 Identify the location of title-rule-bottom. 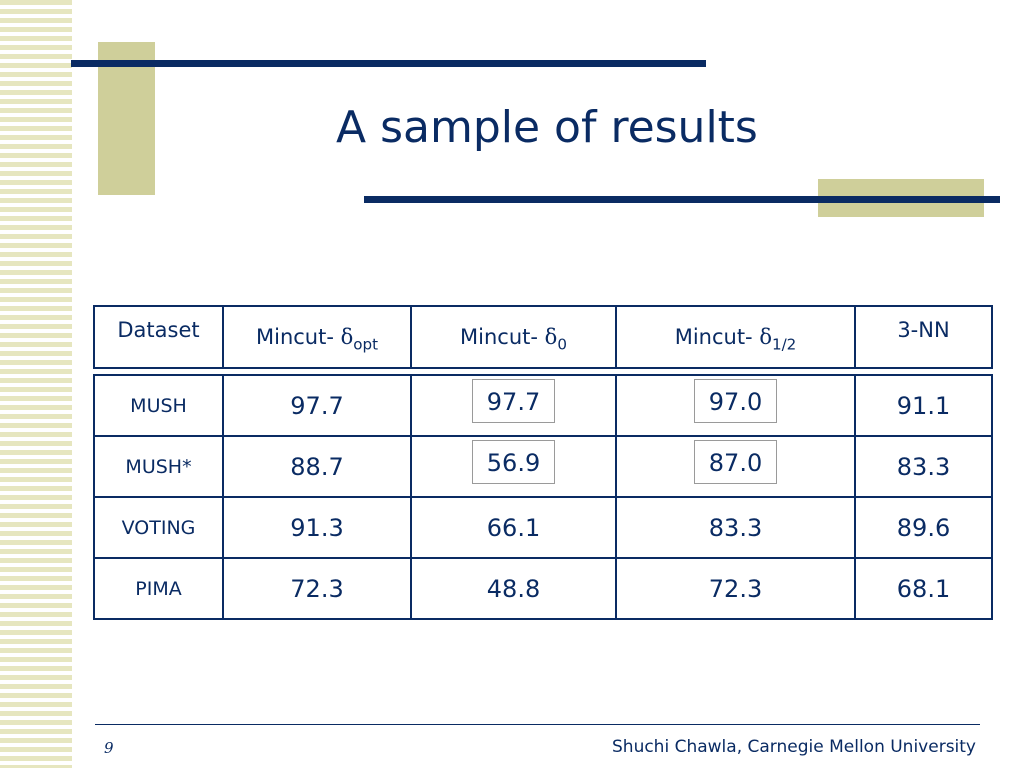
(682, 199).